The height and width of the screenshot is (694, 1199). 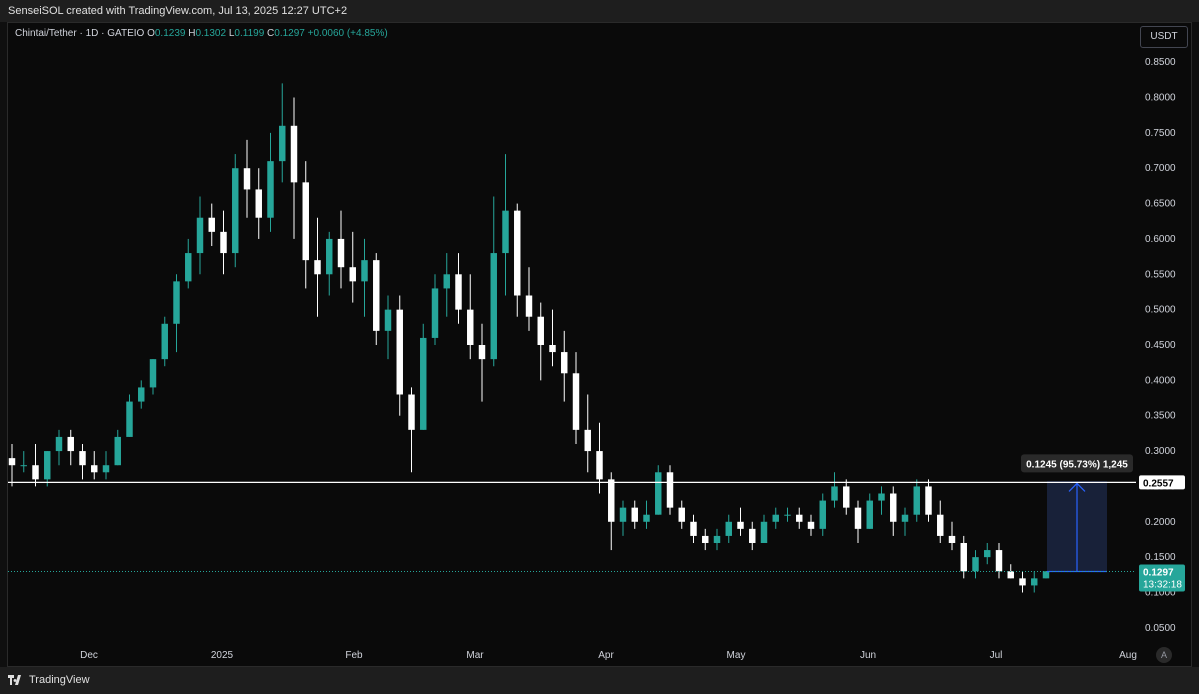 What do you see at coordinates (736, 655) in the screenshot?
I see `time-tick-label: May` at bounding box center [736, 655].